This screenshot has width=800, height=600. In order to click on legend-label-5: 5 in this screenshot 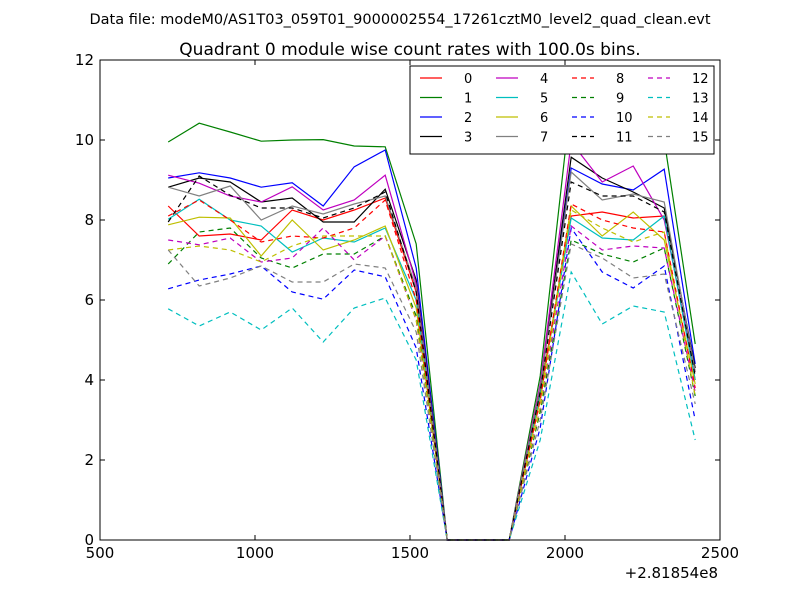, I will do `click(544, 99)`.